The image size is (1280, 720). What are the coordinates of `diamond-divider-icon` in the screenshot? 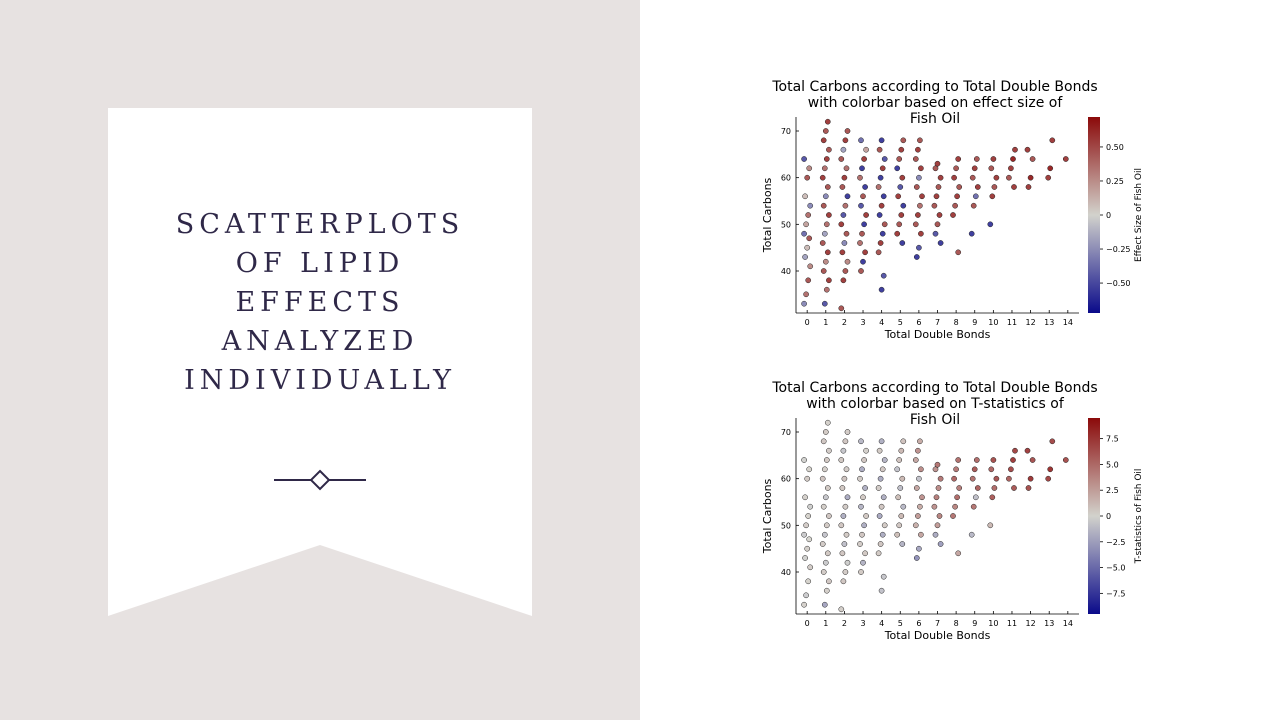 It's located at (320, 480).